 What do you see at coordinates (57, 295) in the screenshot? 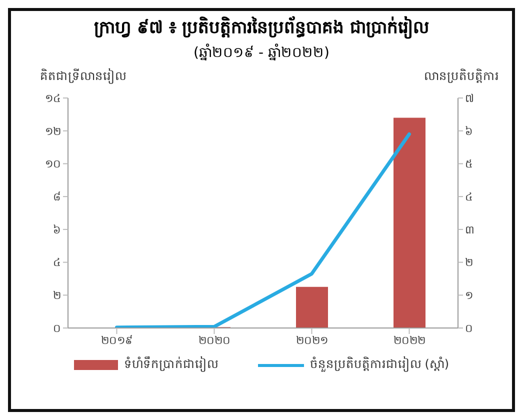
I see `y-tick-label: ២` at bounding box center [57, 295].